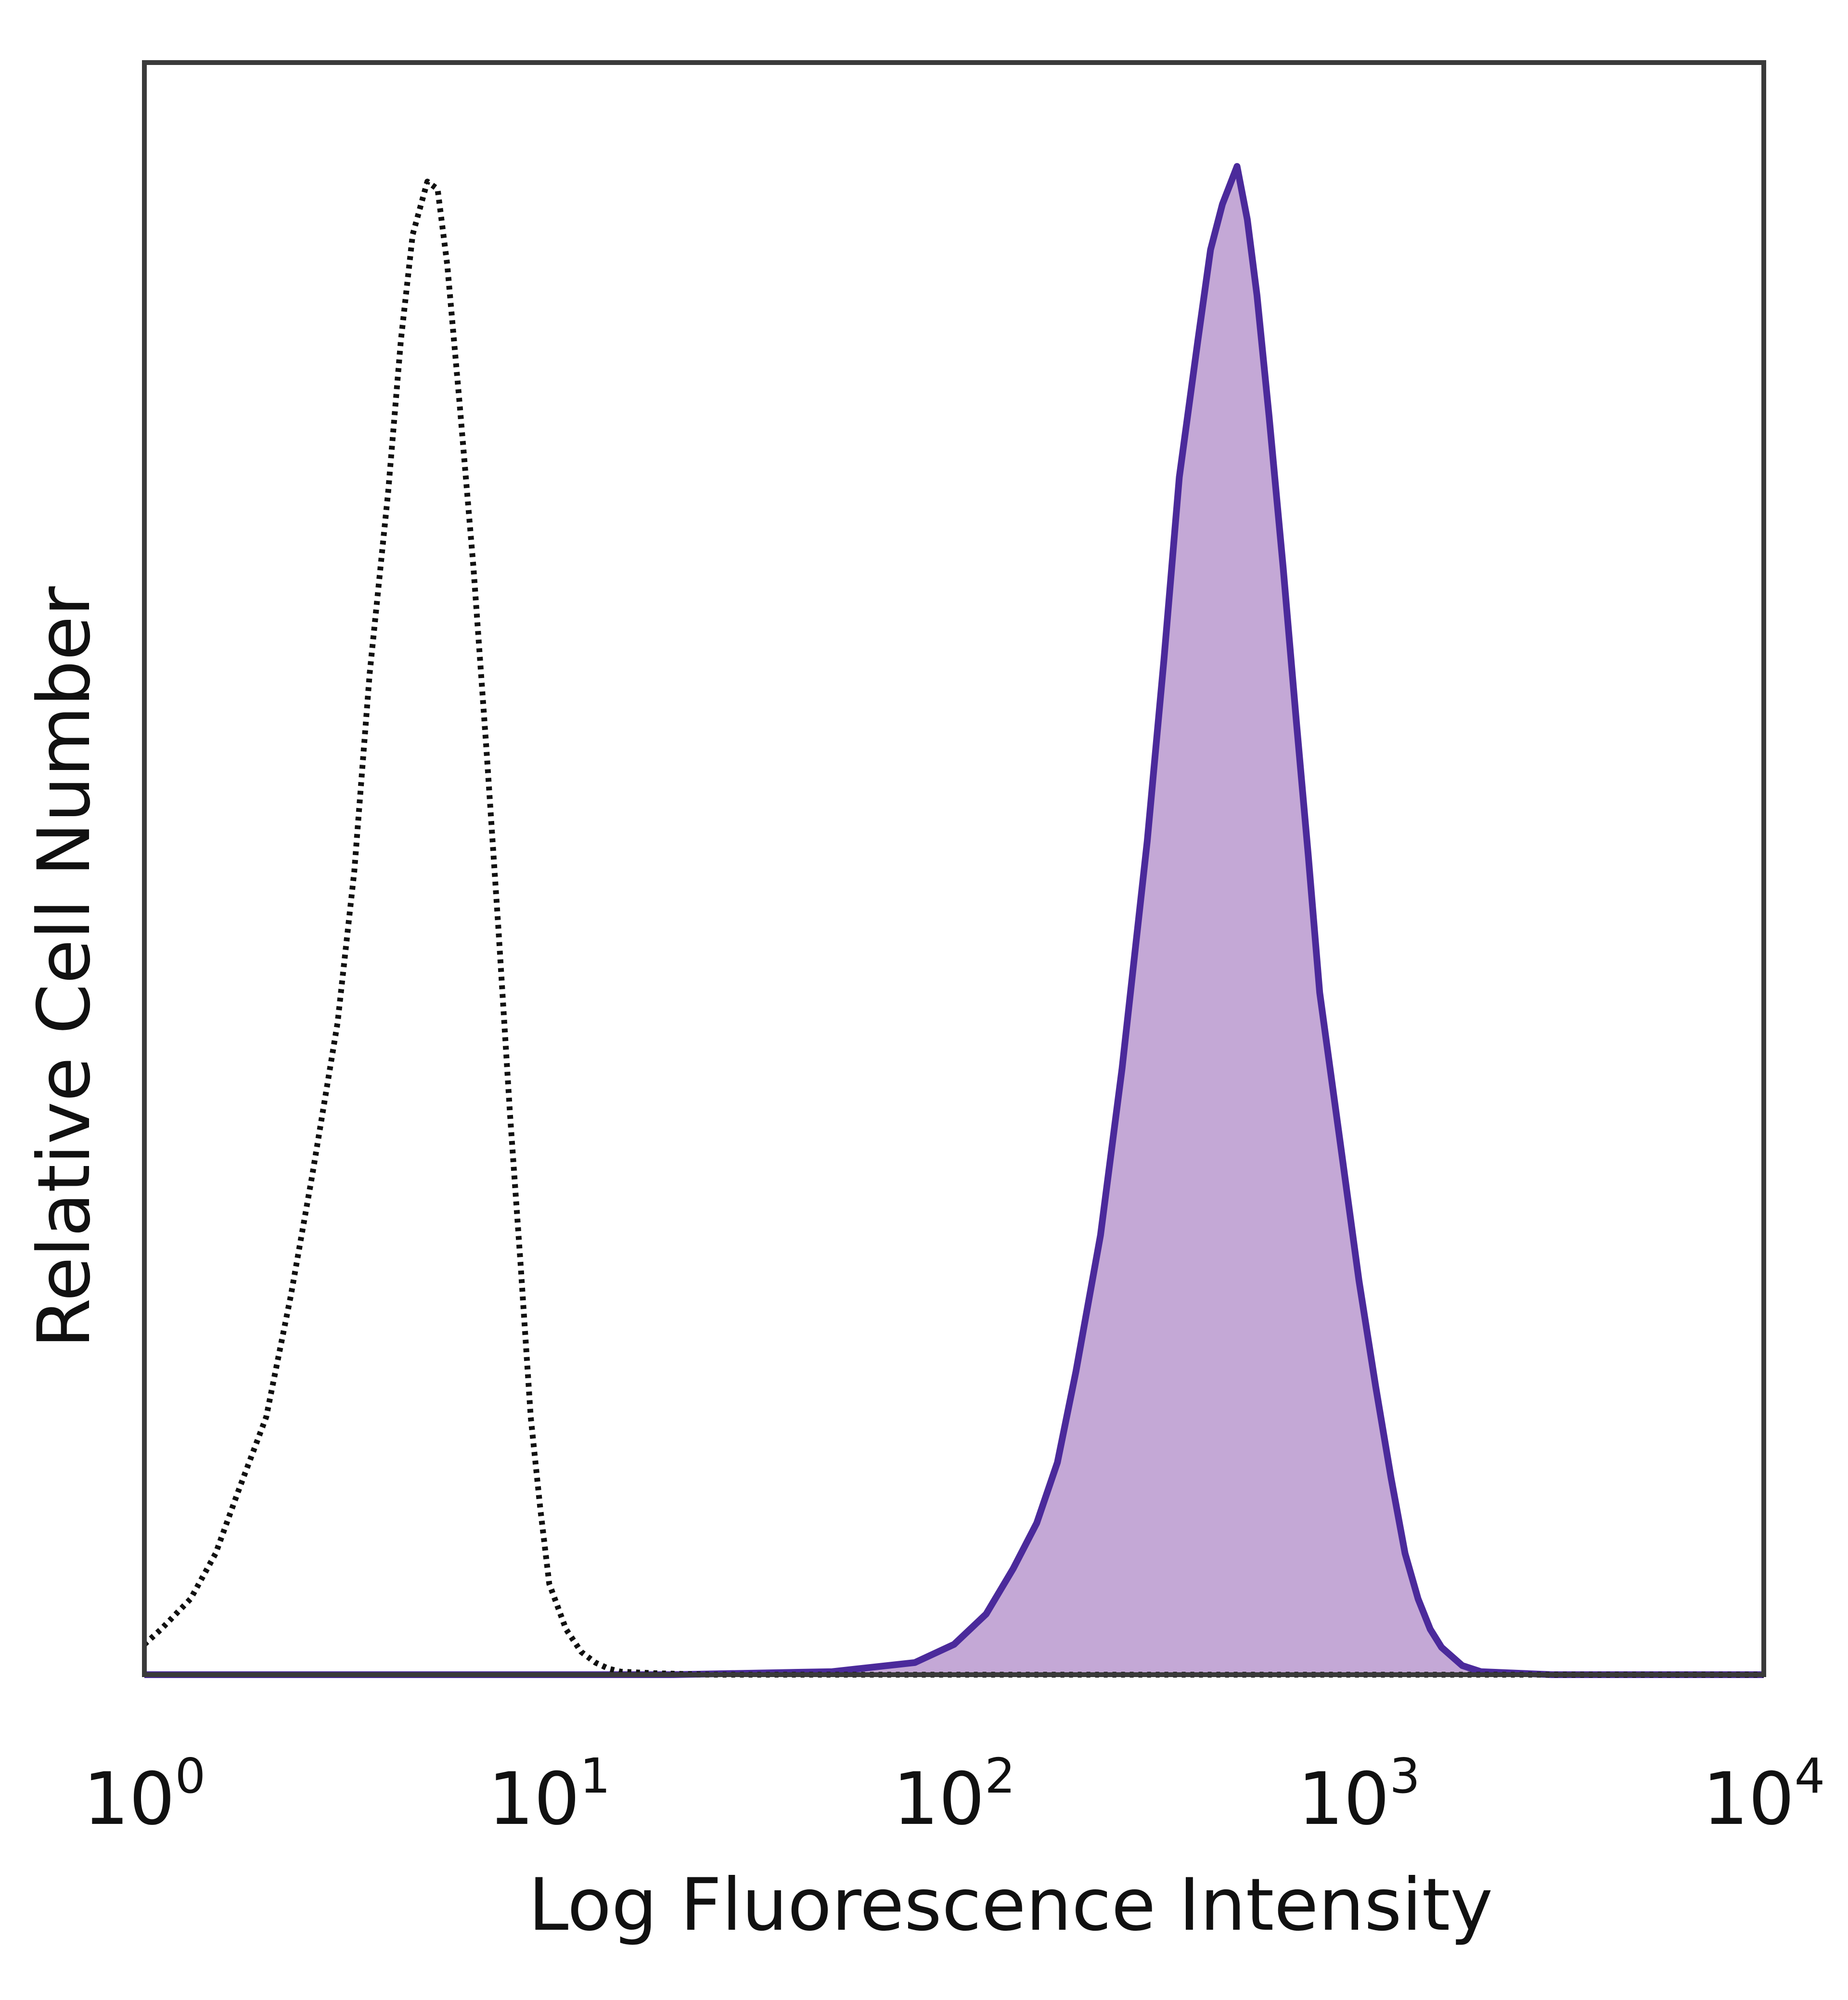  What do you see at coordinates (64, 967) in the screenshot?
I see `y-axis-label: Relative Cell Number` at bounding box center [64, 967].